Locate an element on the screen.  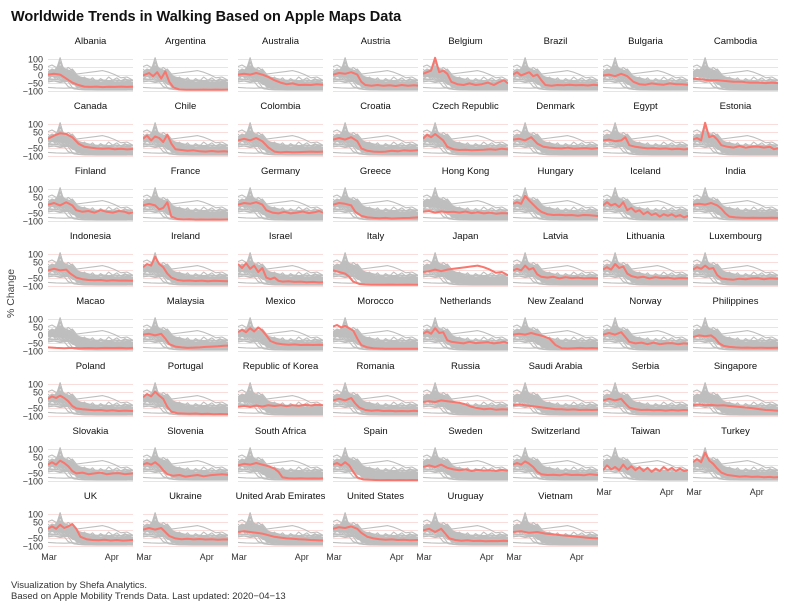
facet-sweden: Sweden is located at coordinates (465, 454).